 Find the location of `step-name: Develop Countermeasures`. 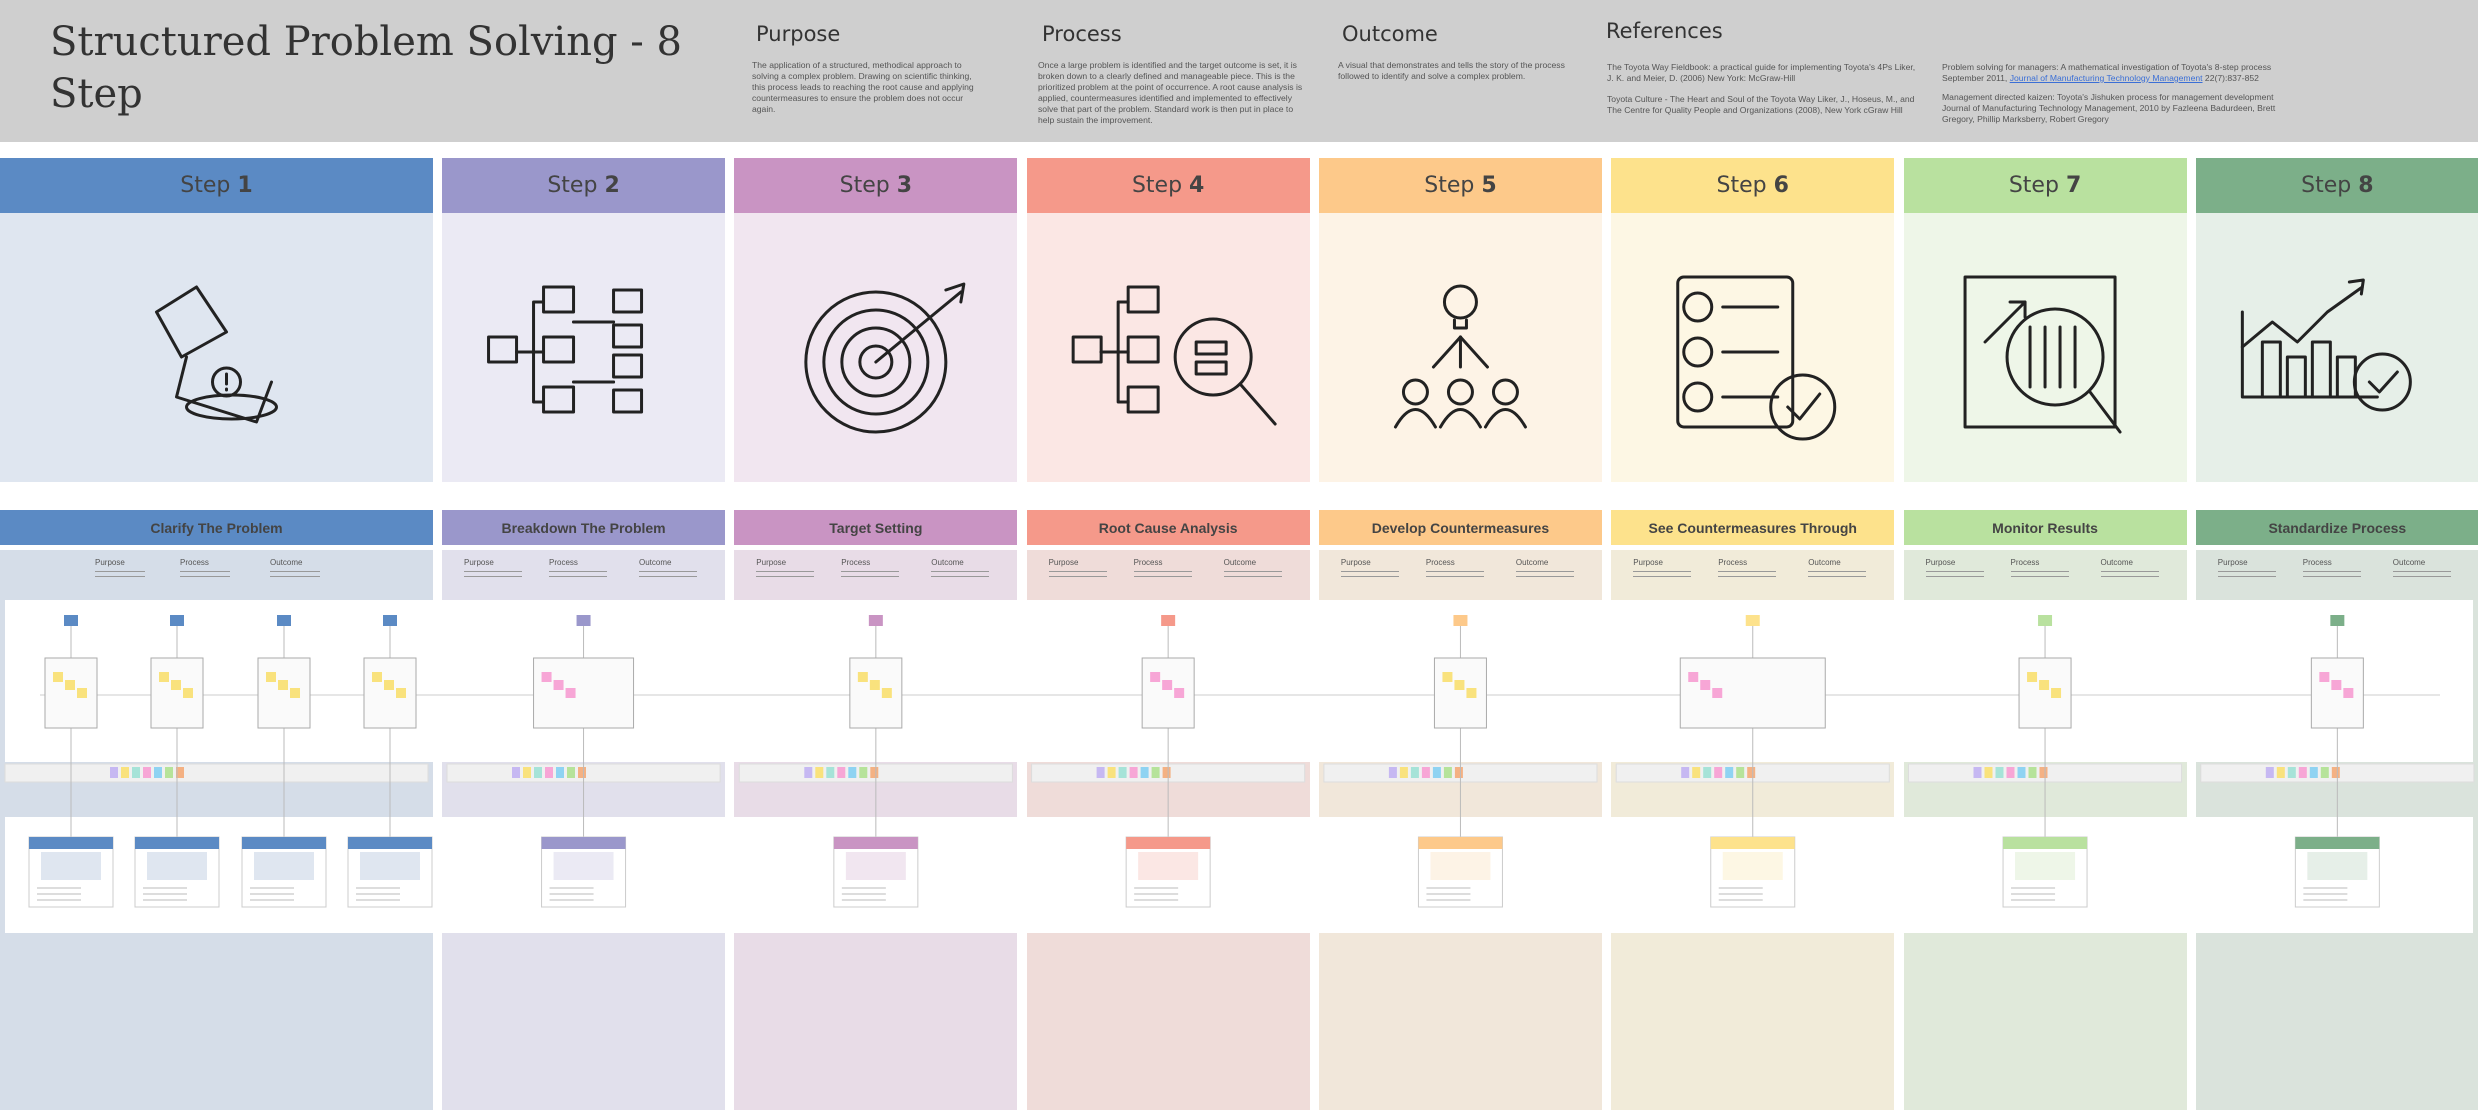

step-name: Develop Countermeasures is located at coordinates (1460, 527).